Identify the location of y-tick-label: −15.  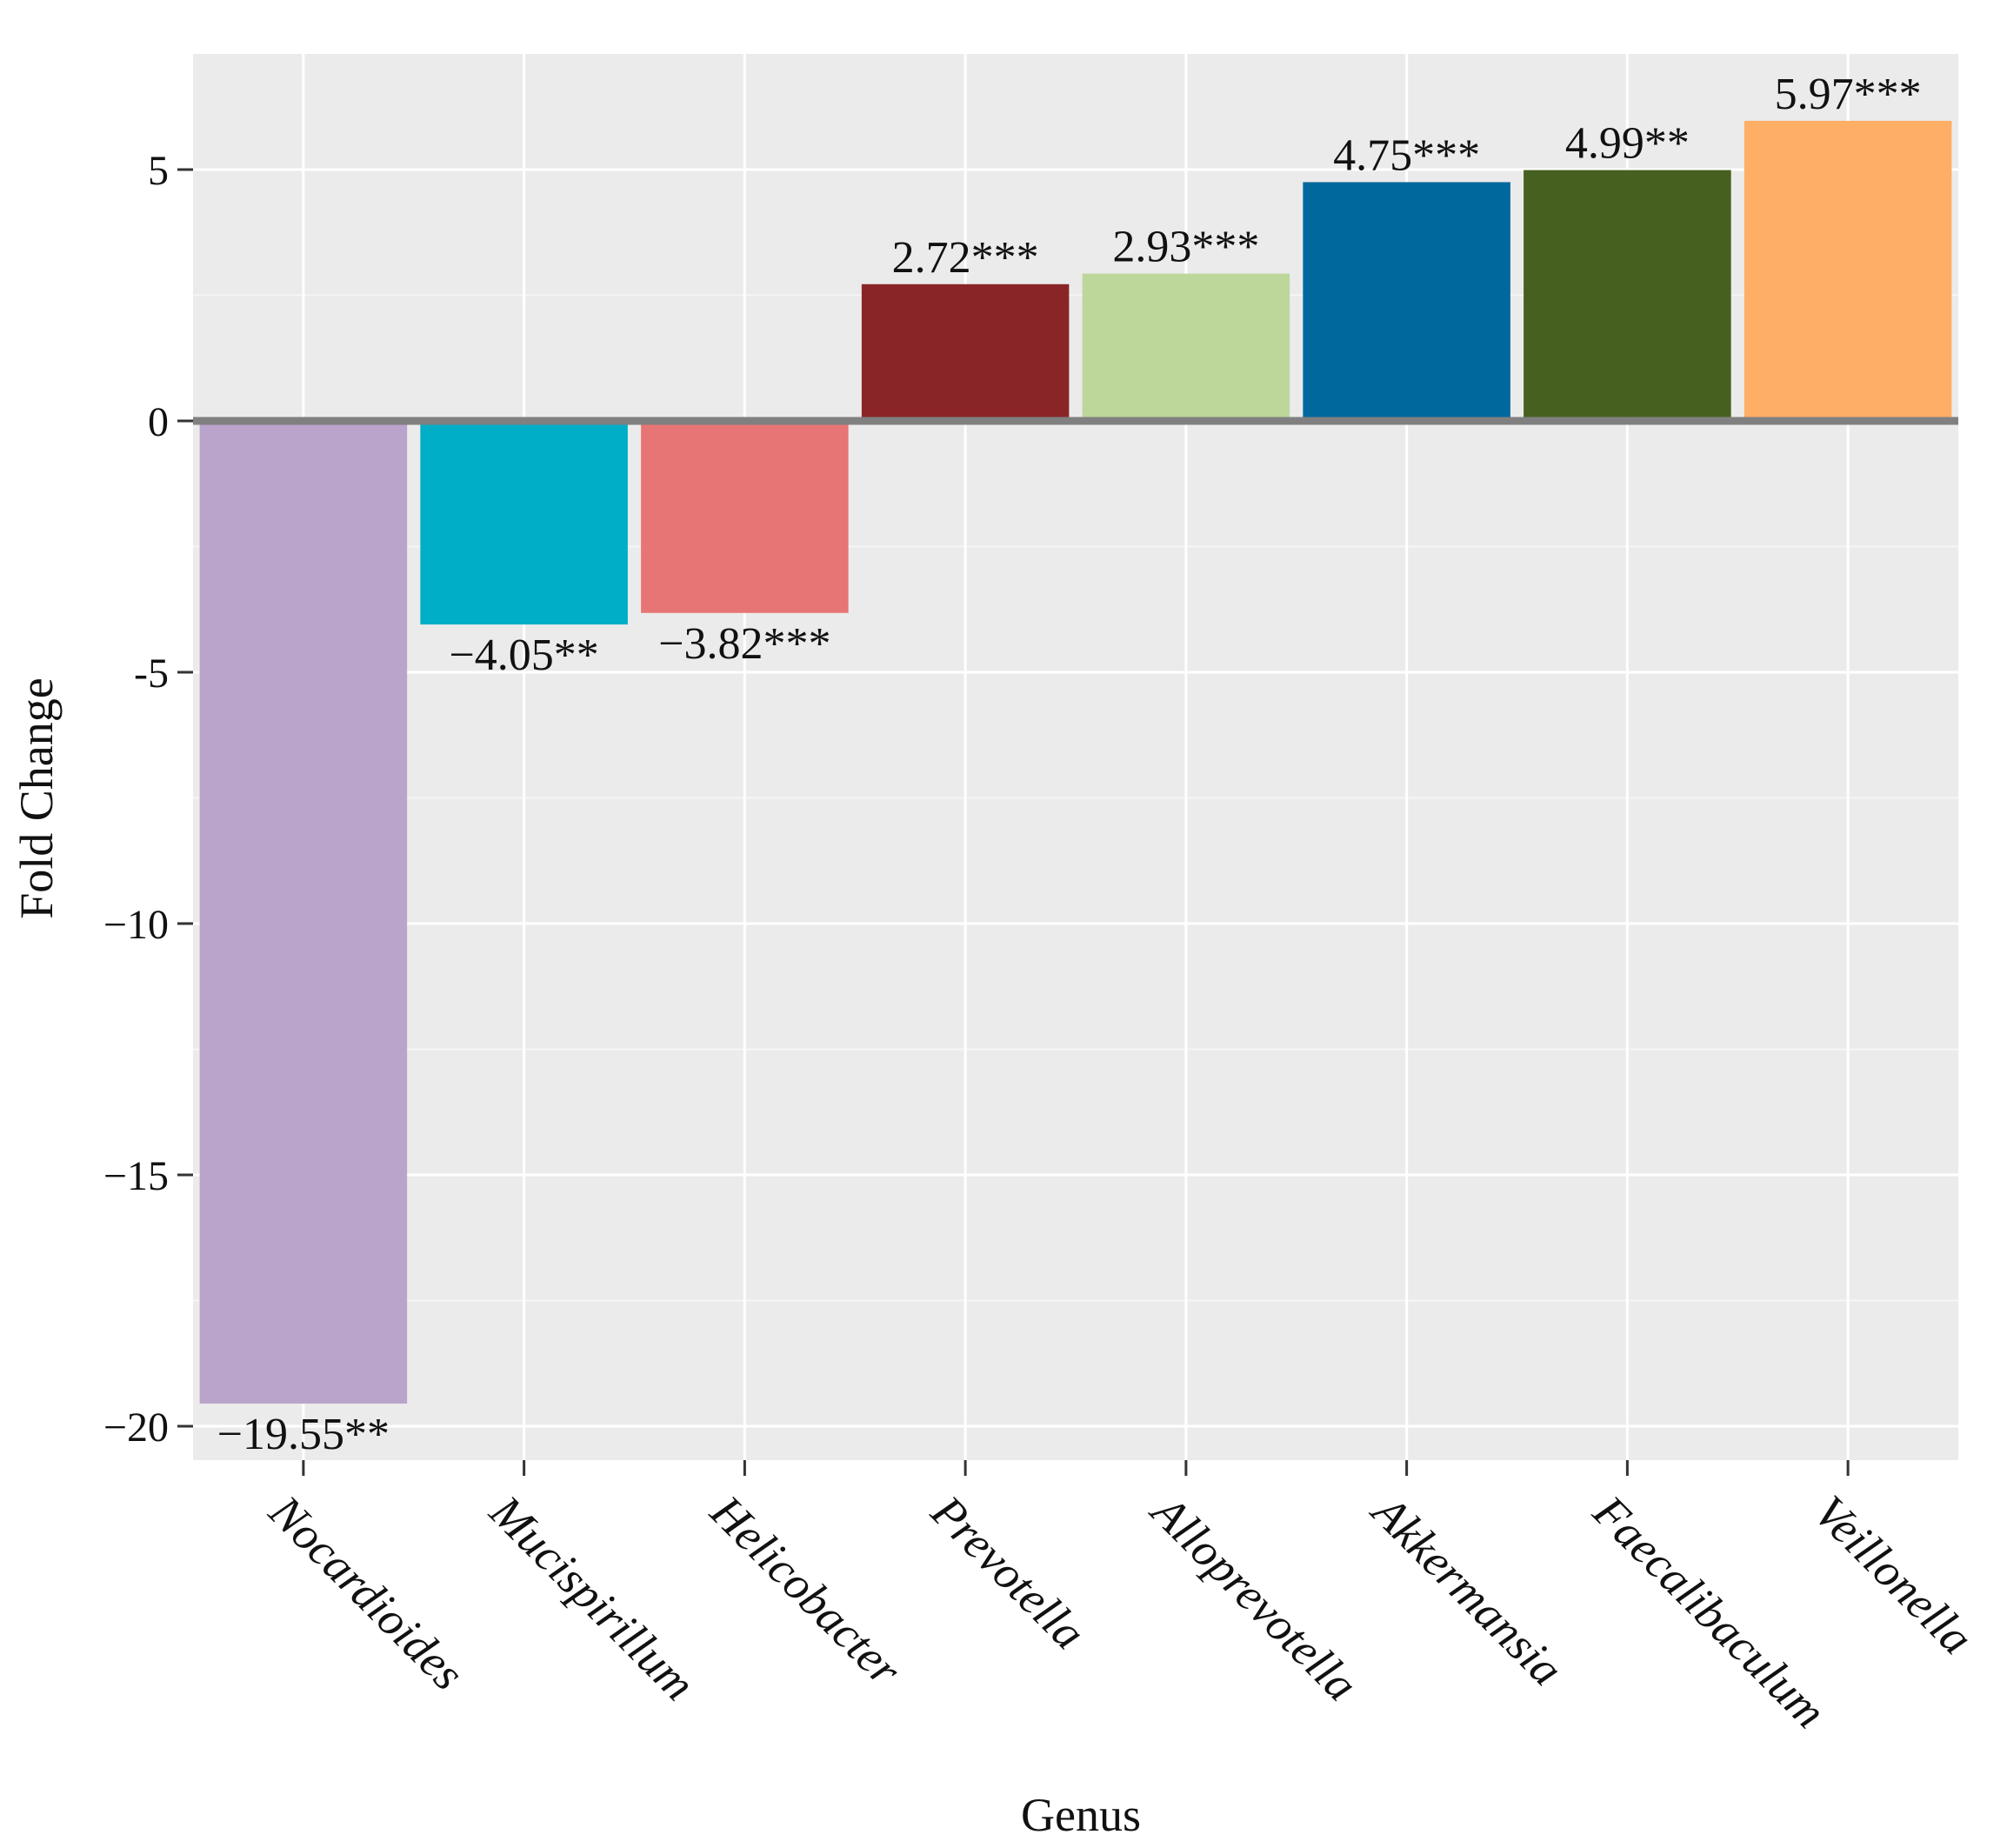
(136, 1176).